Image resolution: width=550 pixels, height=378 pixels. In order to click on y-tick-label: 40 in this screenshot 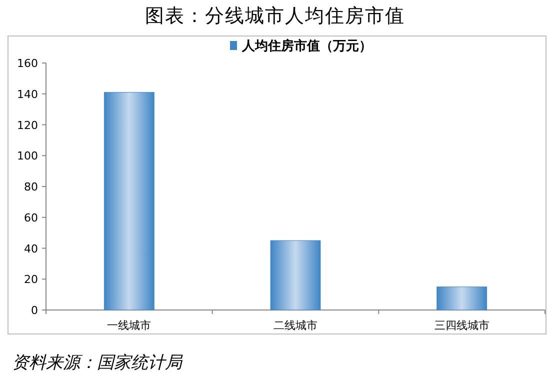, I will do `click(31, 249)`.